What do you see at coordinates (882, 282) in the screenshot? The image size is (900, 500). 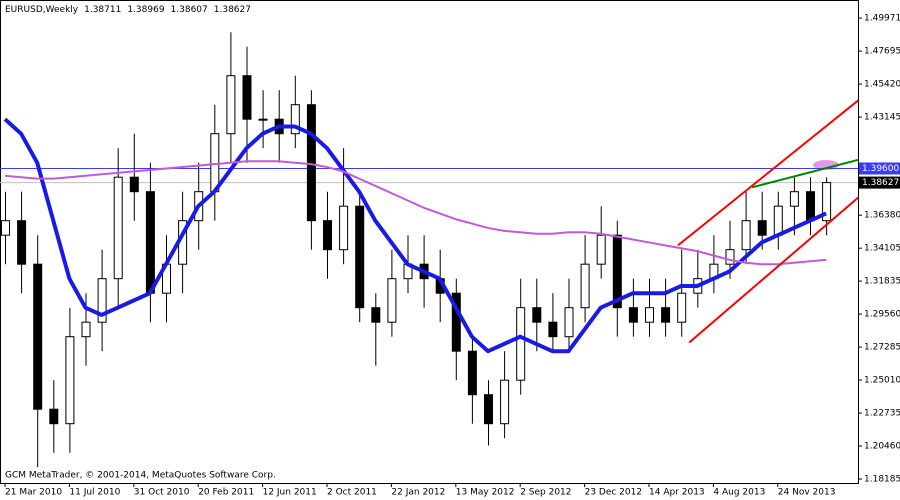 I see `y-tick-label: 1.31835` at bounding box center [882, 282].